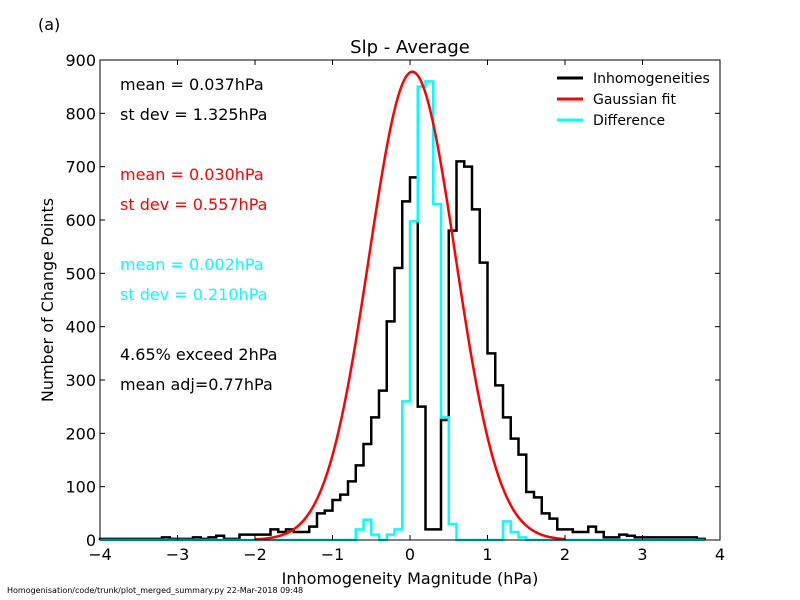 The width and height of the screenshot is (800, 600). Describe the element at coordinates (720, 554) in the screenshot. I see `x-tick-label: 4` at that location.